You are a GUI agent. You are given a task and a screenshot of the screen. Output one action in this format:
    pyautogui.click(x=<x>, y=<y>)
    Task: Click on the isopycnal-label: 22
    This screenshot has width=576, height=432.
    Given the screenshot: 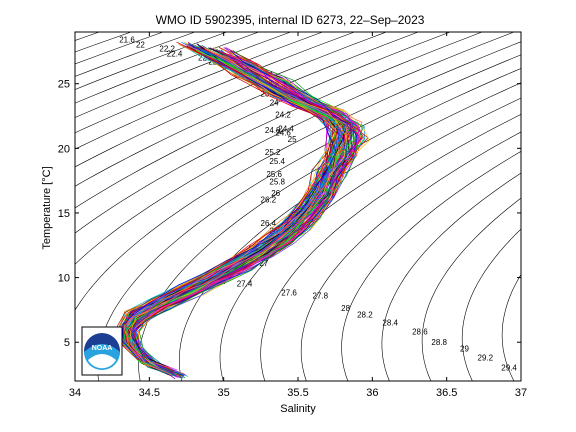 What is the action you would take?
    pyautogui.click(x=140, y=45)
    